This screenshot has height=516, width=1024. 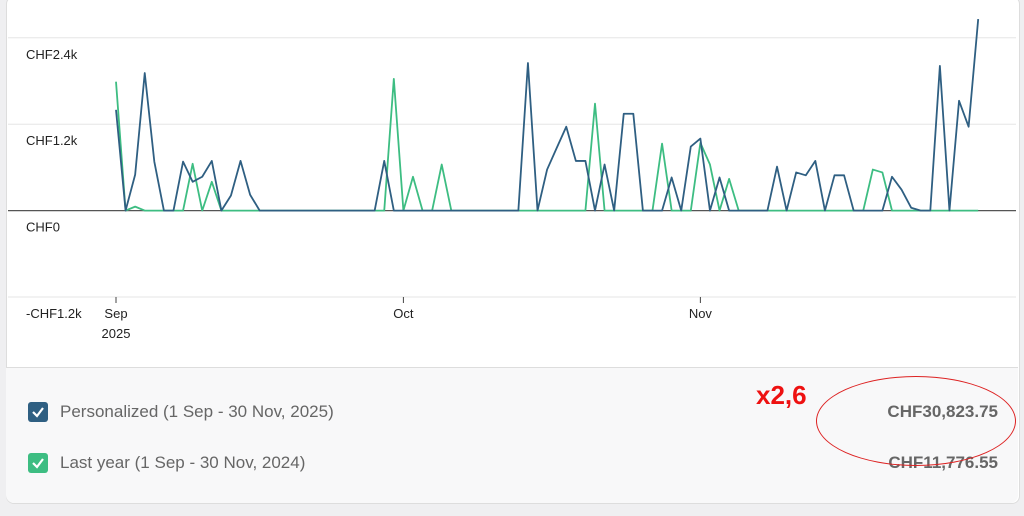 I want to click on legend-item: Last year (1 Sep - 30 Nov, 2024), so click(x=166, y=463).